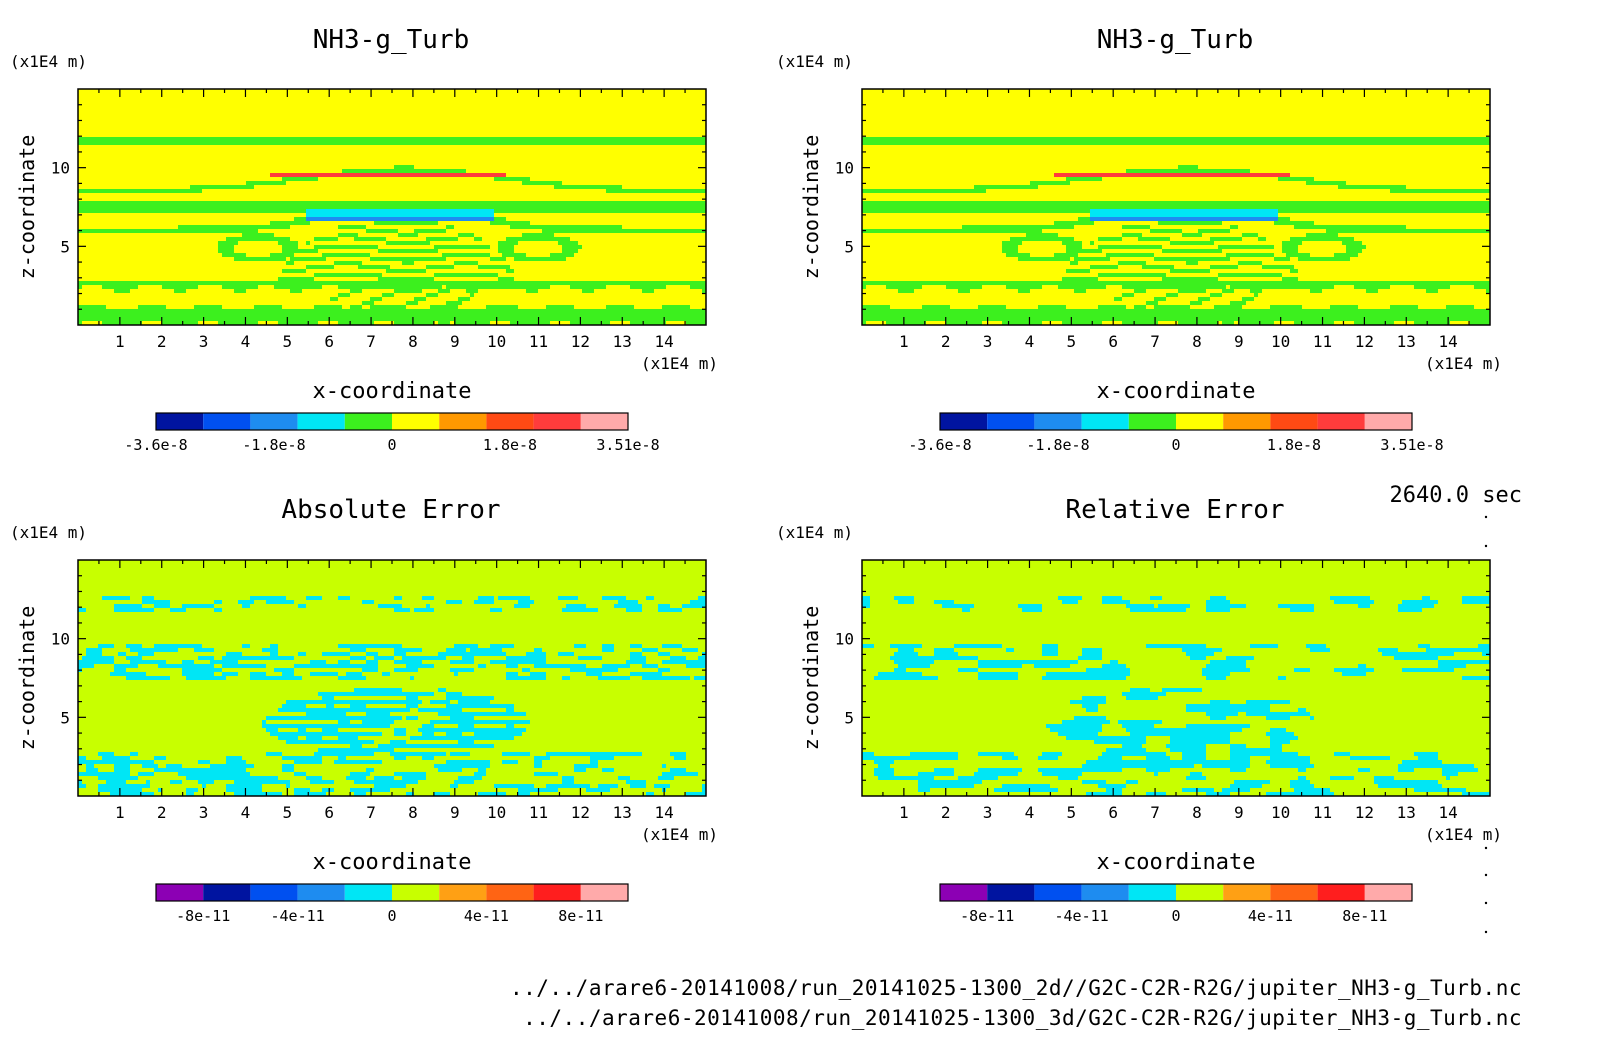  What do you see at coordinates (1175, 40) in the screenshot?
I see `chart-title: NH3-g_Turb` at bounding box center [1175, 40].